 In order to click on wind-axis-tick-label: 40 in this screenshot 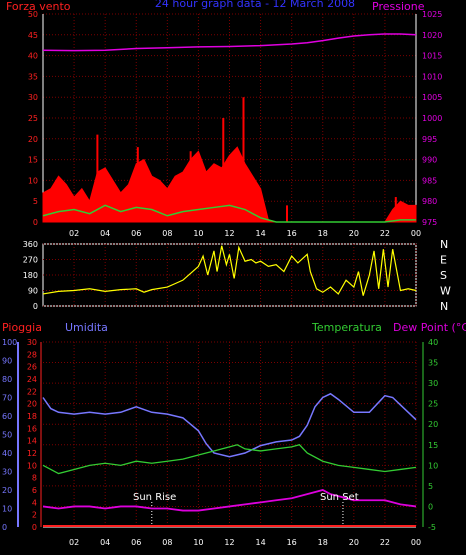, I will do `click(33, 56)`.